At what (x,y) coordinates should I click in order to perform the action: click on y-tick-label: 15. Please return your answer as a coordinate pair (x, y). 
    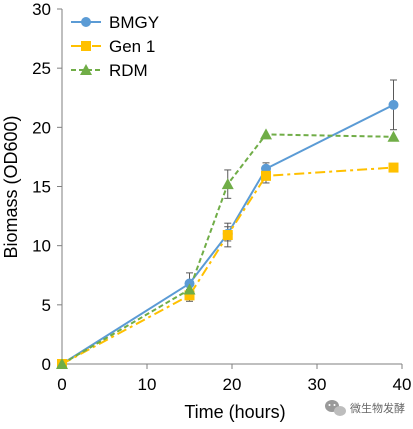
    Looking at the image, I should click on (41, 187).